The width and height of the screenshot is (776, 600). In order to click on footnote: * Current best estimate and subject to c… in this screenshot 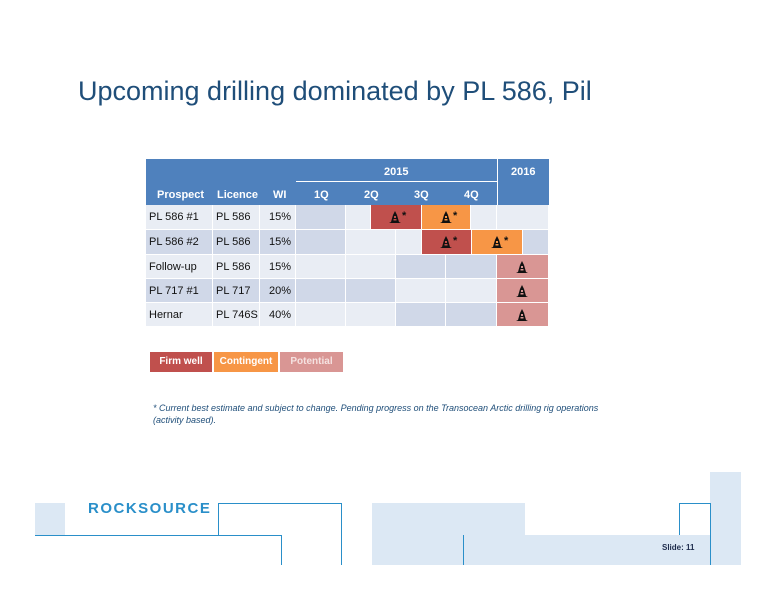, I will do `click(376, 414)`.